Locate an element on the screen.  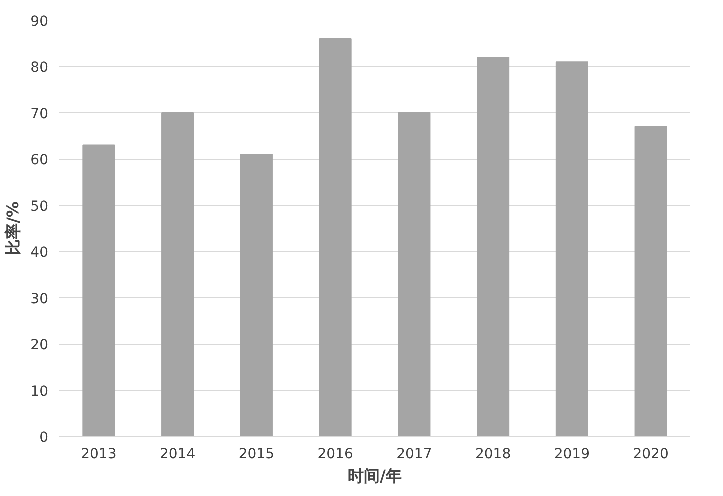
y-tick-label: 80 is located at coordinates (39, 68).